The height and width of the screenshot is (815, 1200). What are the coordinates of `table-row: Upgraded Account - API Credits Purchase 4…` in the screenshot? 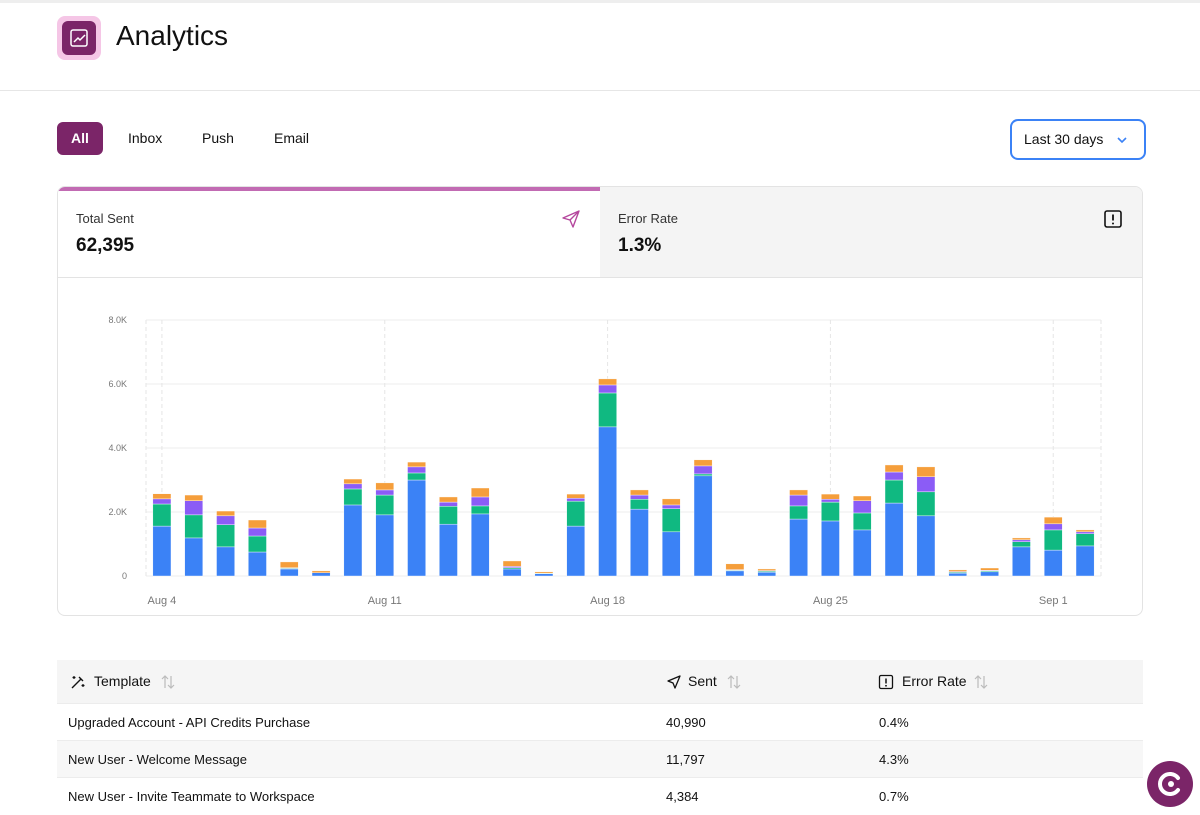 It's located at (600, 722).